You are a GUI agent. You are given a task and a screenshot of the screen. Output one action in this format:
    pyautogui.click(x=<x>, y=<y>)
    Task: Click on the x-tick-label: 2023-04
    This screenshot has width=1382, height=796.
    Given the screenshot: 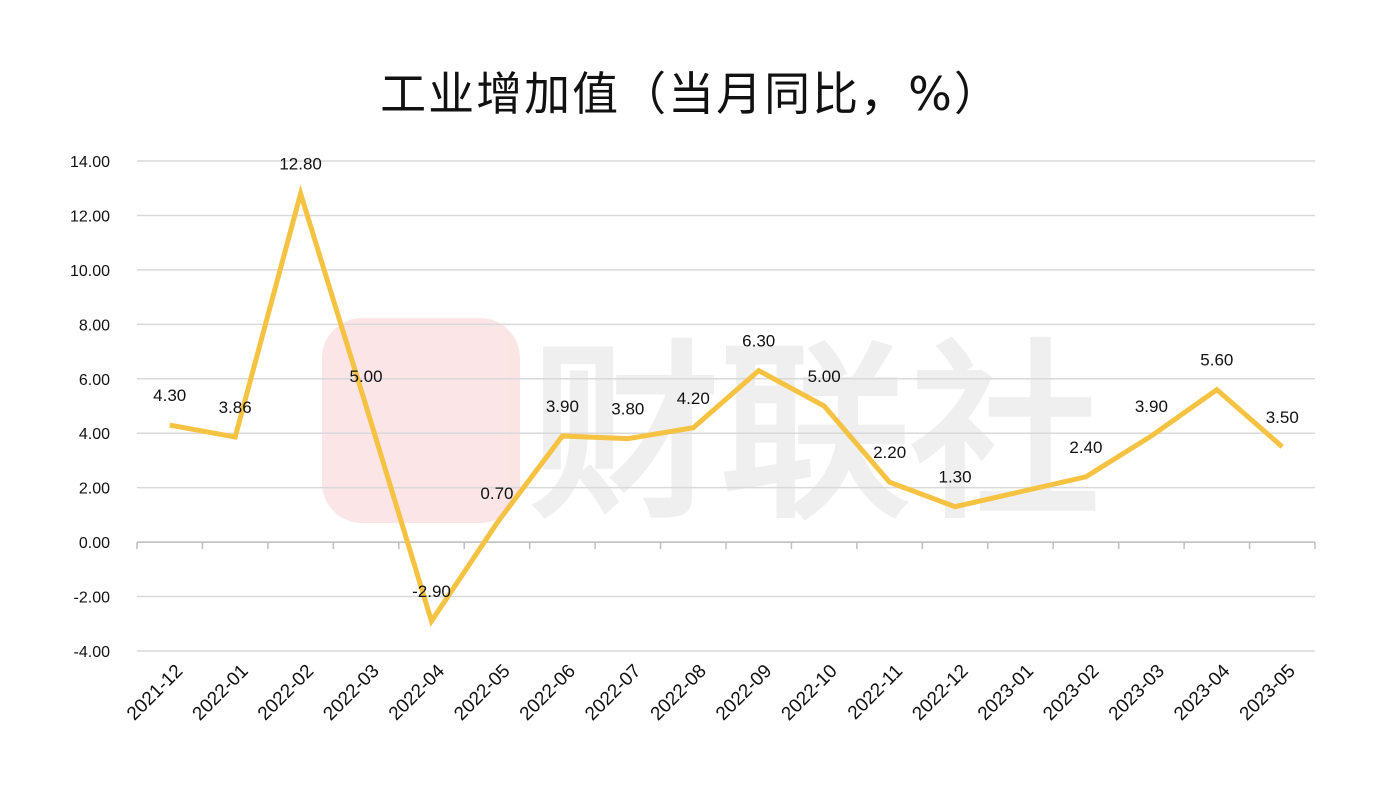 What is the action you would take?
    pyautogui.click(x=1202, y=692)
    